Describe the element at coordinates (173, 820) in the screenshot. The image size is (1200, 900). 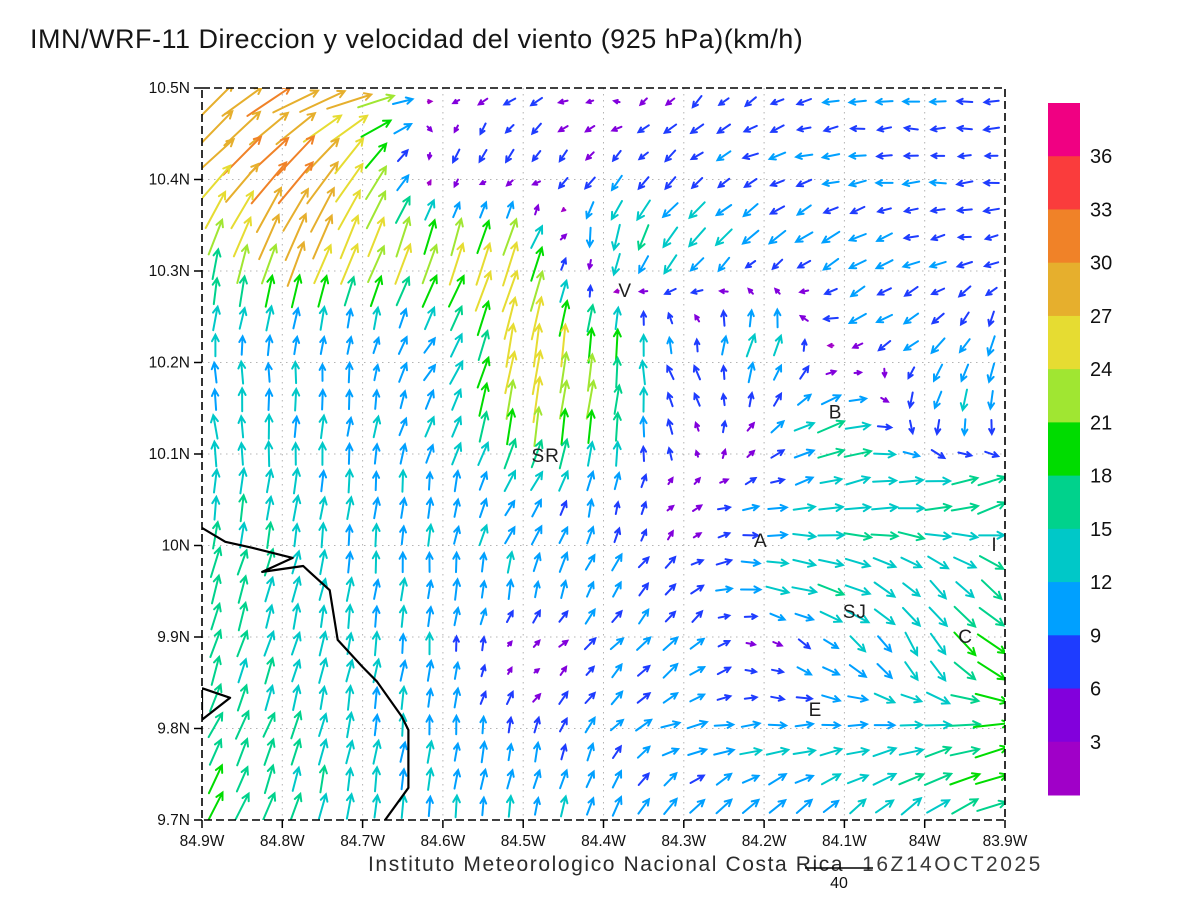
I see `y-tick-label: 9.7N` at that location.